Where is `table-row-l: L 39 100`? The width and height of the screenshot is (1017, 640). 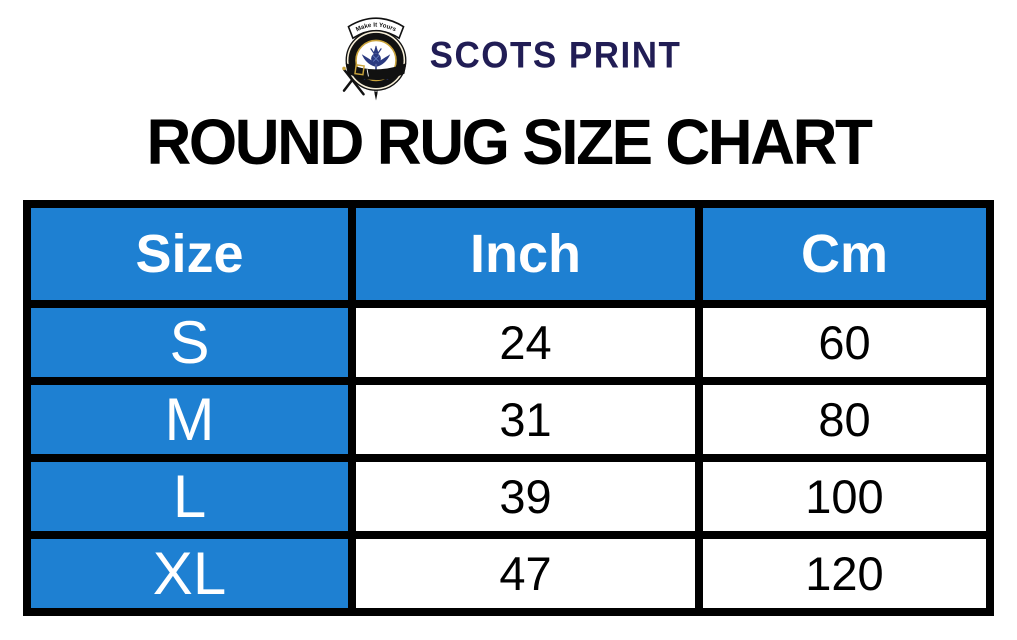
table-row-l: L 39 100 is located at coordinates (508, 496).